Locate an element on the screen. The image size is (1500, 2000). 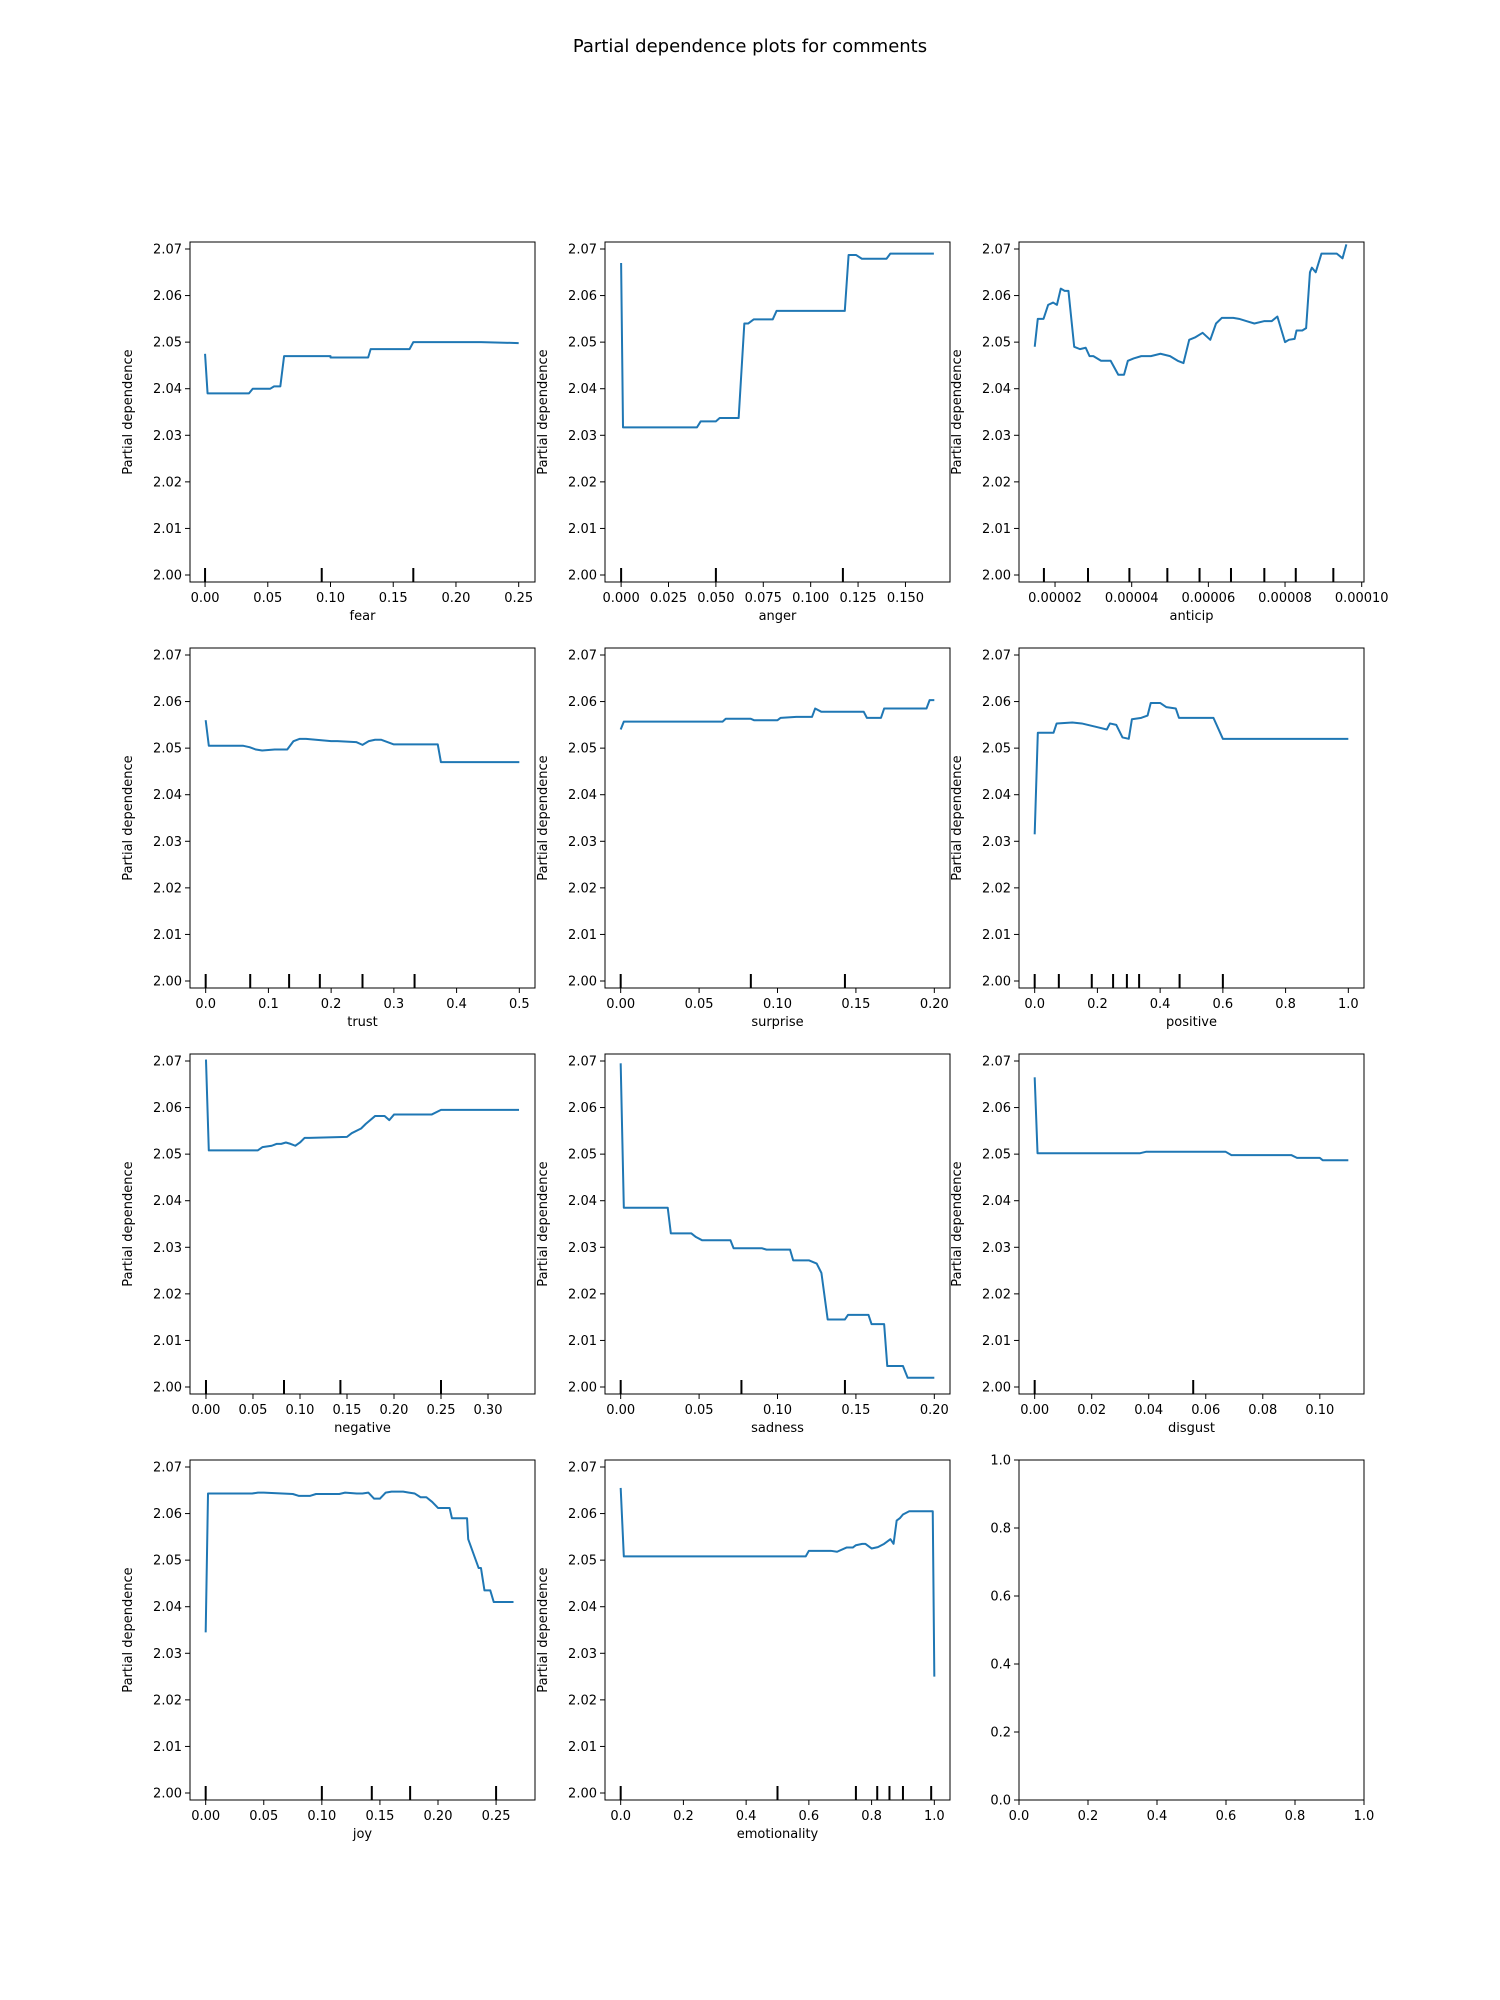
x-tick-label: 0.3 is located at coordinates (394, 1004).